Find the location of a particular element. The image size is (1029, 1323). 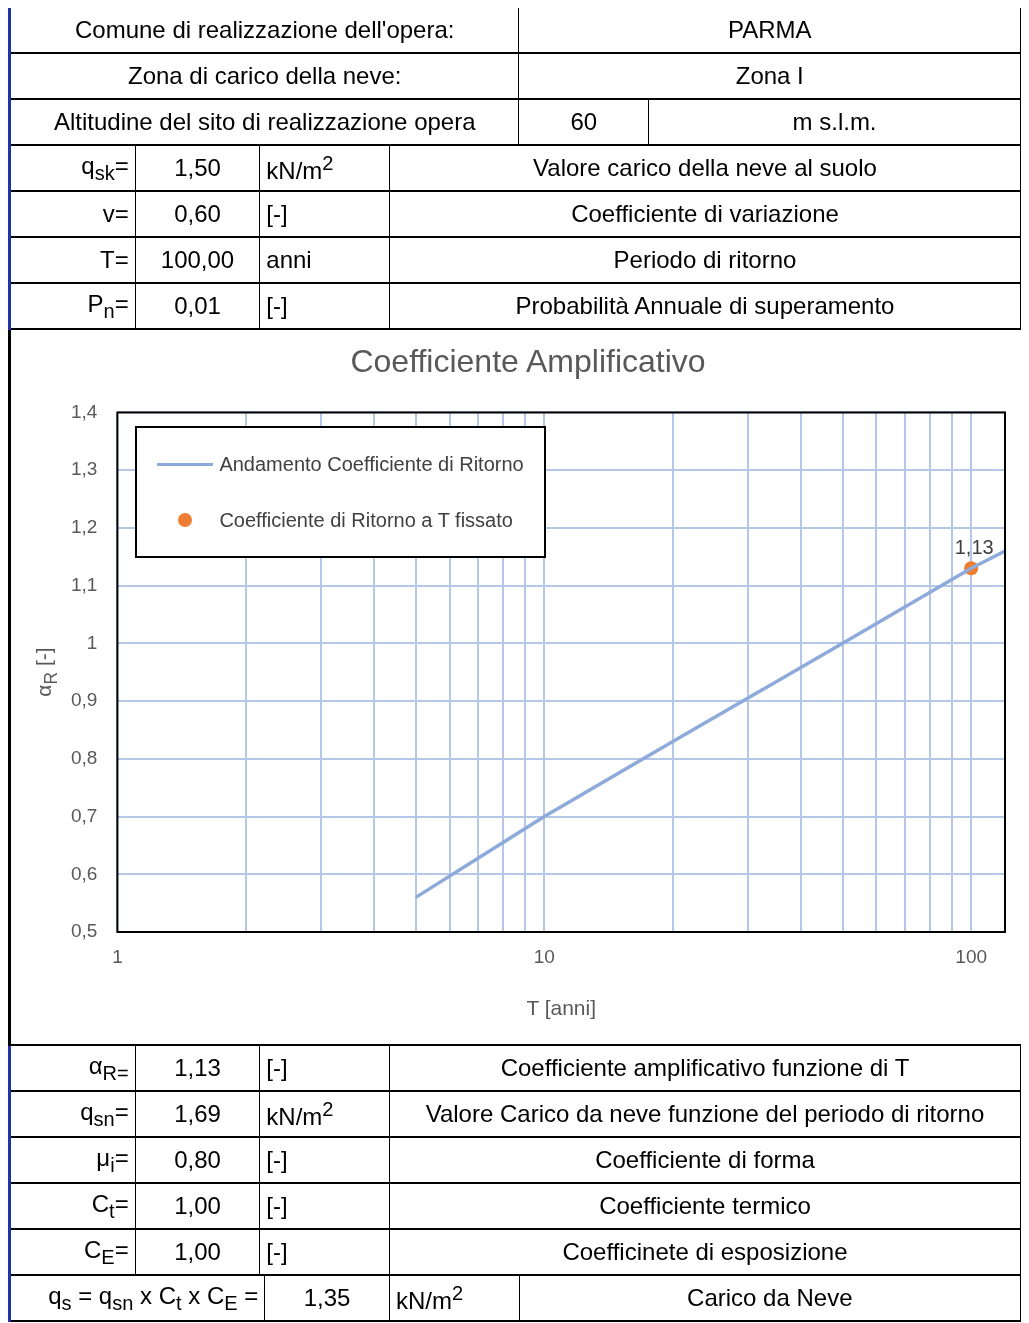

text: m s.l.m. is located at coordinates (834, 122).